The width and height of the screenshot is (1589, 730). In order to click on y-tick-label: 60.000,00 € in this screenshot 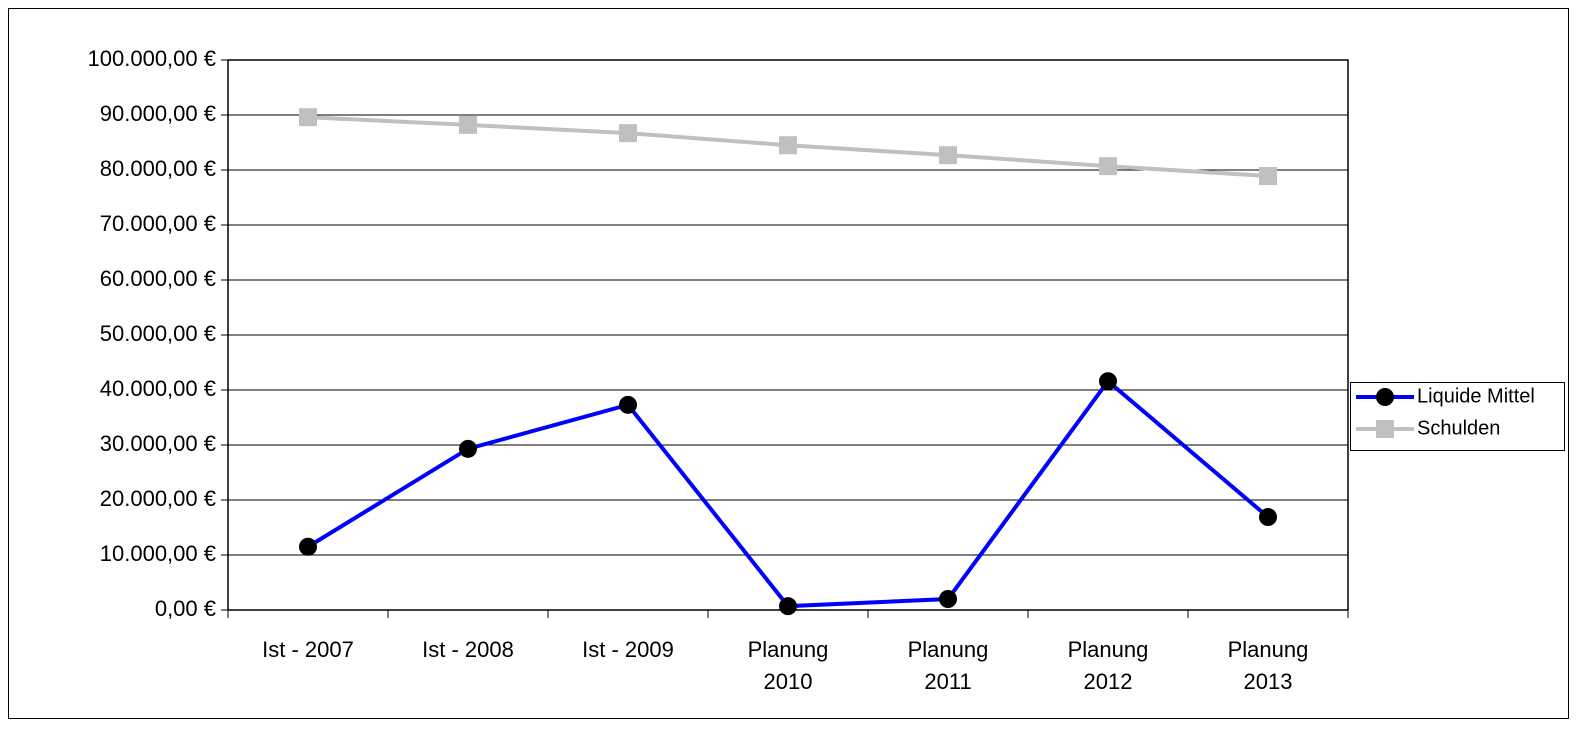, I will do `click(158, 278)`.